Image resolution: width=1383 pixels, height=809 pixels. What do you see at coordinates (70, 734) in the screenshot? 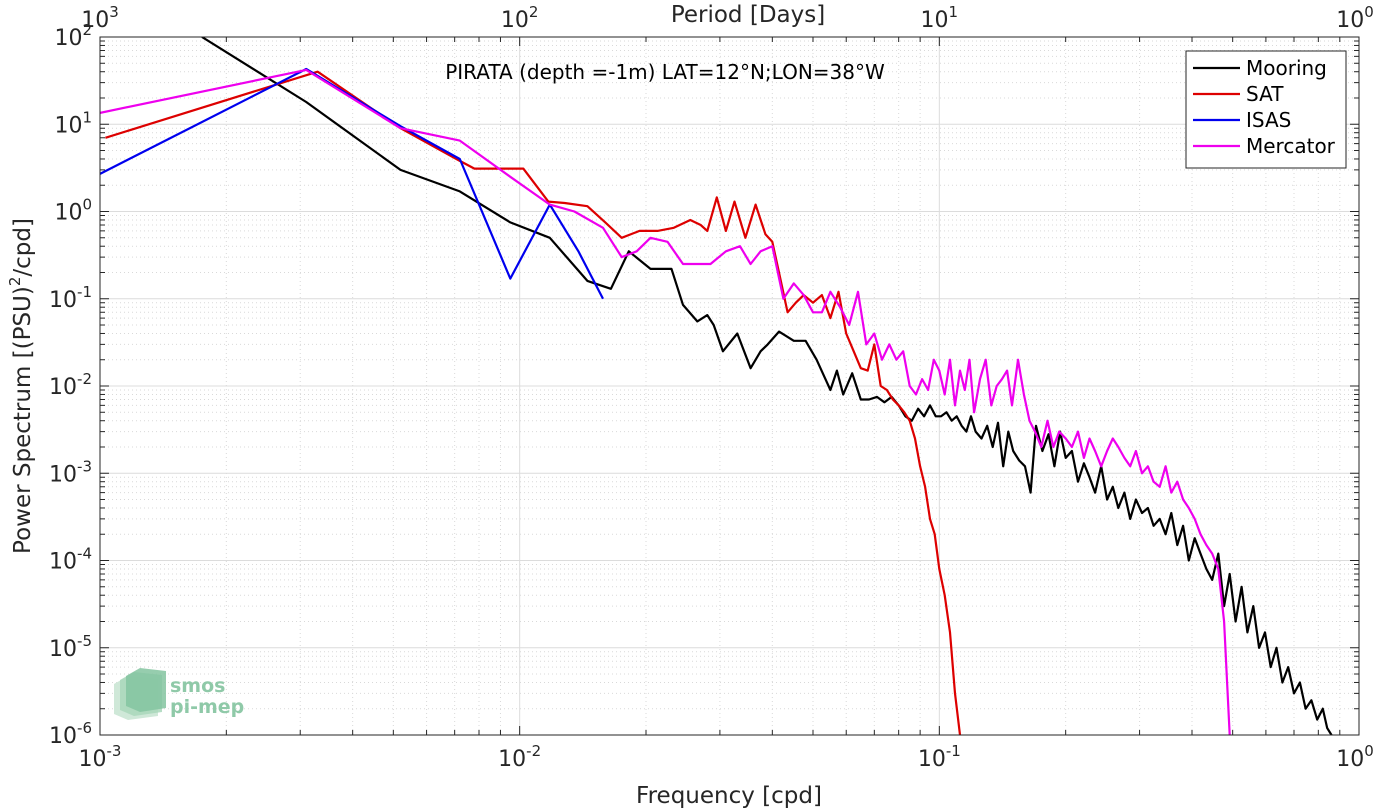
I see `y-tick-label: 10⁻⁶` at bounding box center [70, 734].